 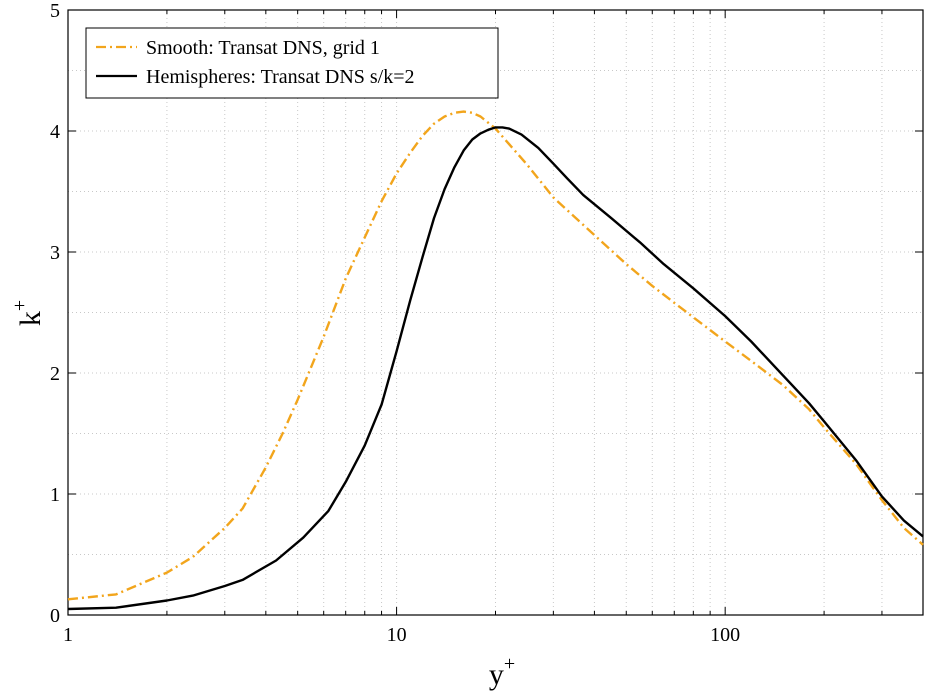 I want to click on y-tick-label: 0, so click(x=55, y=616).